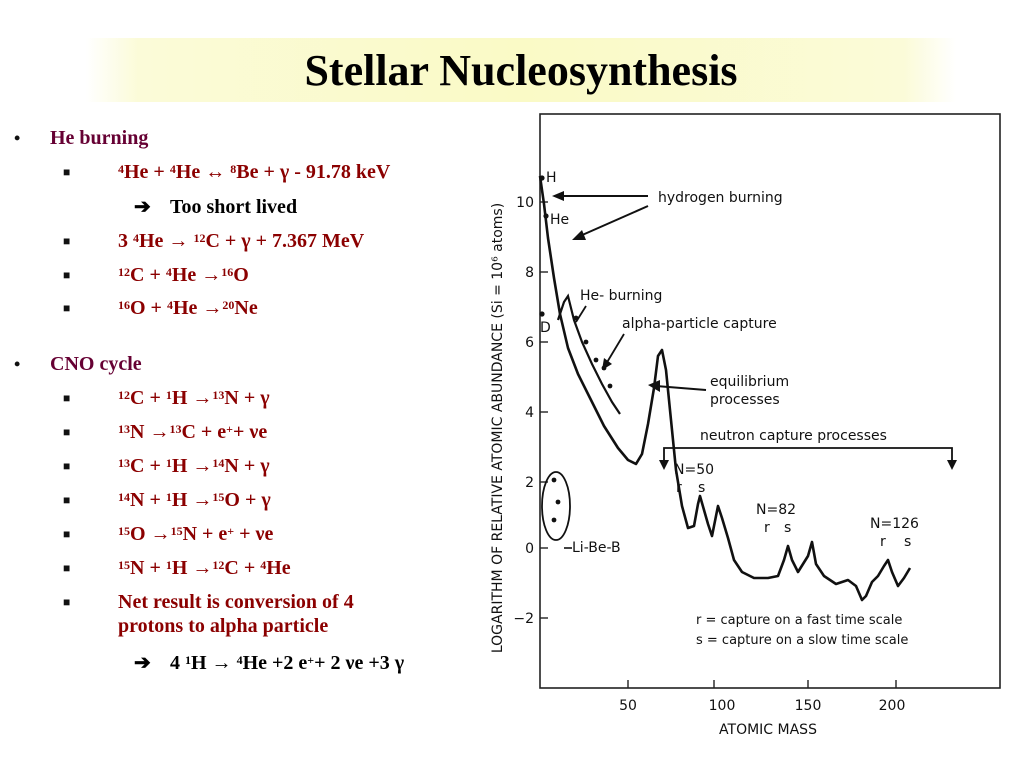 The height and width of the screenshot is (768, 1024). Describe the element at coordinates (614, 221) in the screenshot. I see `arrow-hydrogen-he` at that location.